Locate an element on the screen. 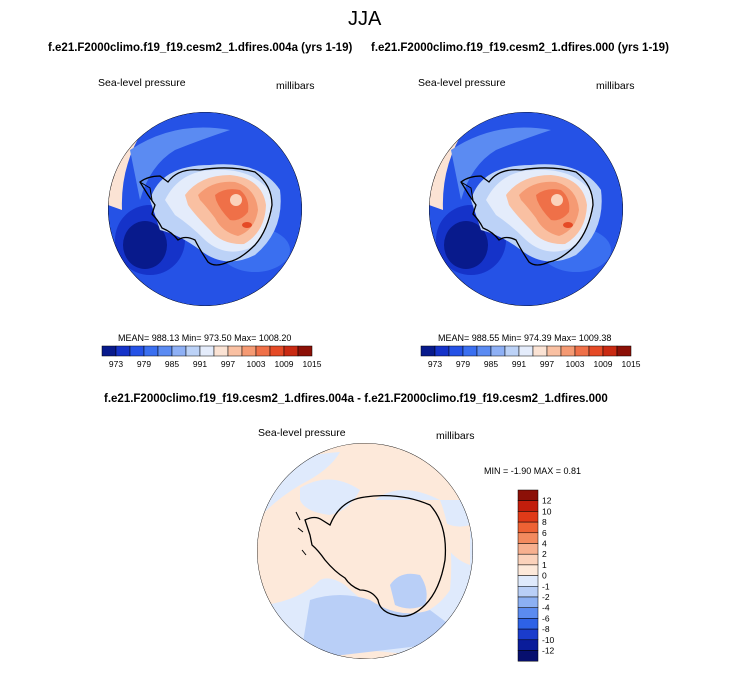  right-colorbar-tick-label: 1003 is located at coordinates (575, 364).